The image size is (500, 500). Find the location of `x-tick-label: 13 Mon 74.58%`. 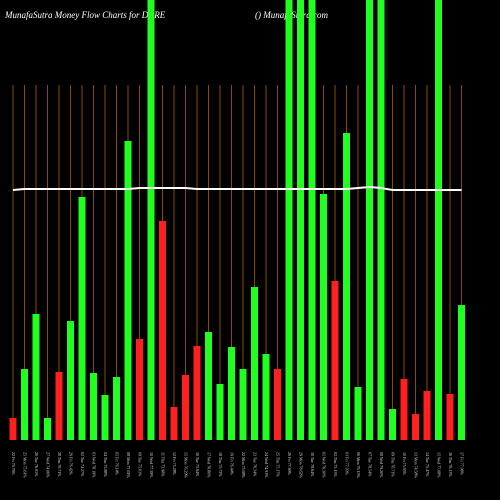

x-tick-label: 13 Mon 74.58% is located at coordinates (416, 465).